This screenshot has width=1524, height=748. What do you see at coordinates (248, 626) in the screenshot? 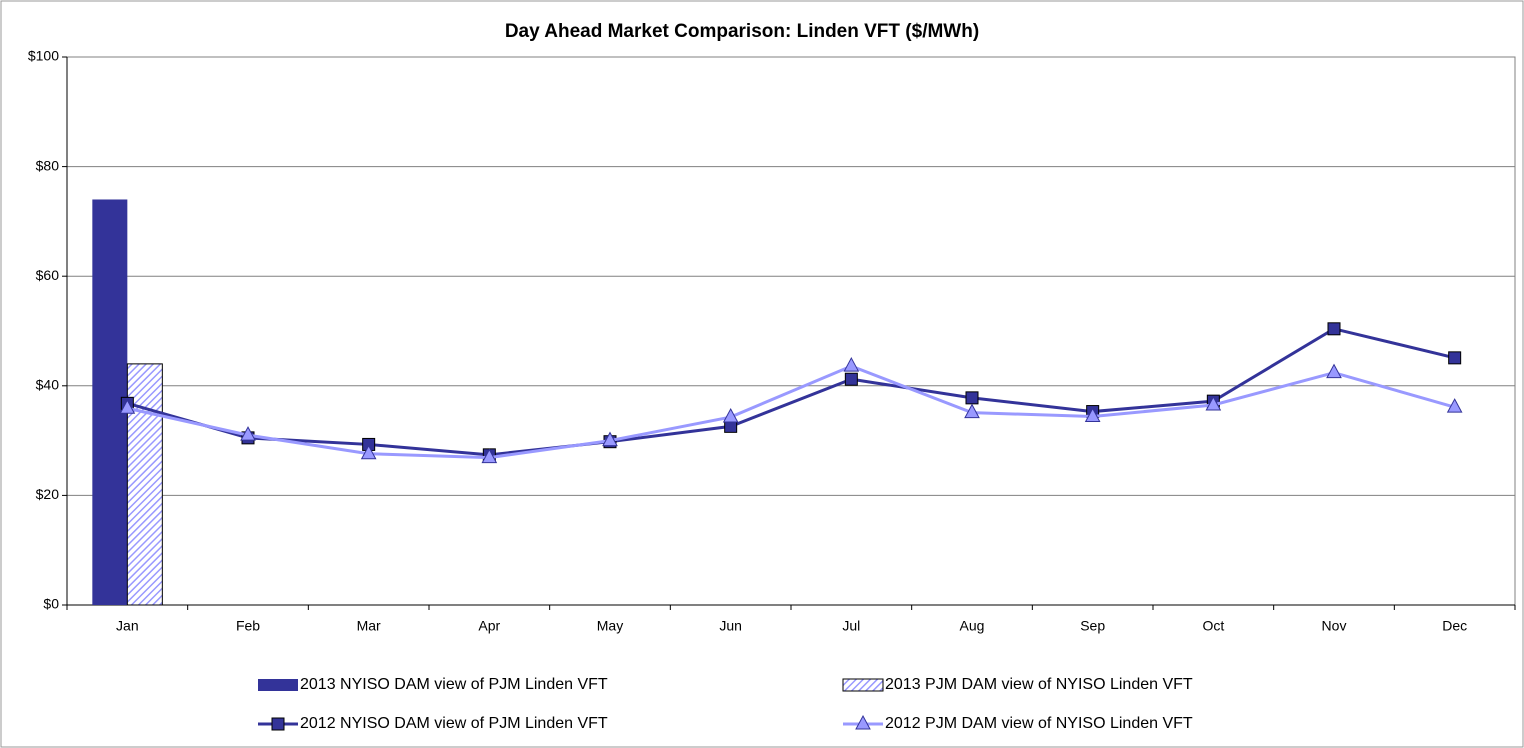
I see `x-tick-label: Feb` at bounding box center [248, 626].